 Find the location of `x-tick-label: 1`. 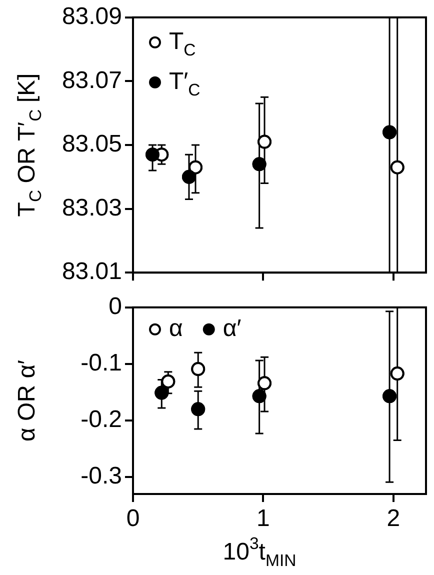

x-tick-label: 1 is located at coordinates (263, 518).